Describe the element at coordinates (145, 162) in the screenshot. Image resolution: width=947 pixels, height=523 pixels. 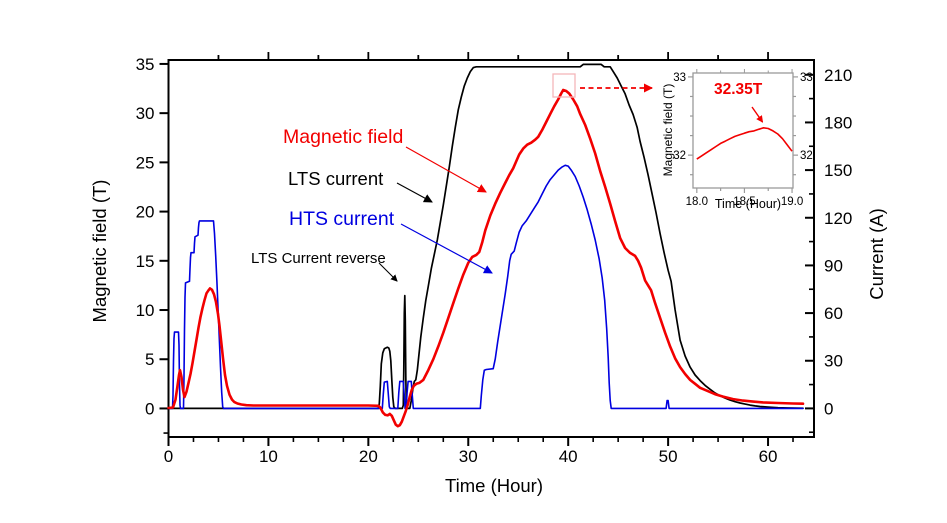
I see `left-tick-label: 25` at that location.